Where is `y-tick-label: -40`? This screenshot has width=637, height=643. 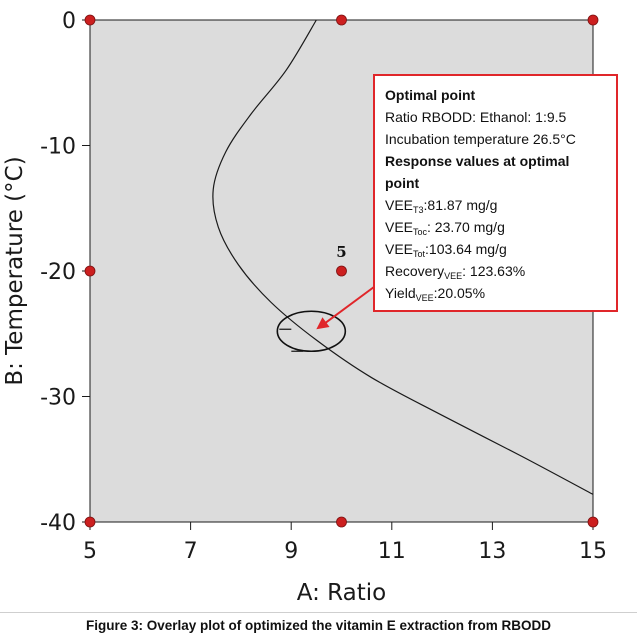
y-tick-label: -40 is located at coordinates (58, 523).